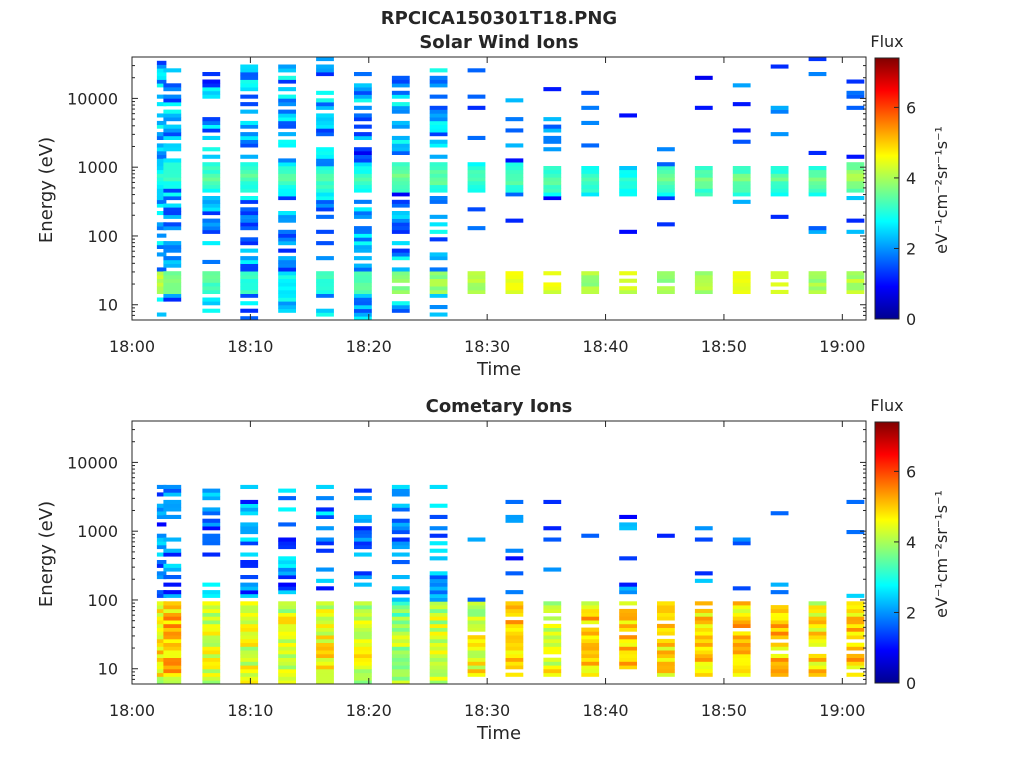 This screenshot has width=1024, height=768. I want to click on colorbar-ticks: 0 2 4 6, so click(905, 213).